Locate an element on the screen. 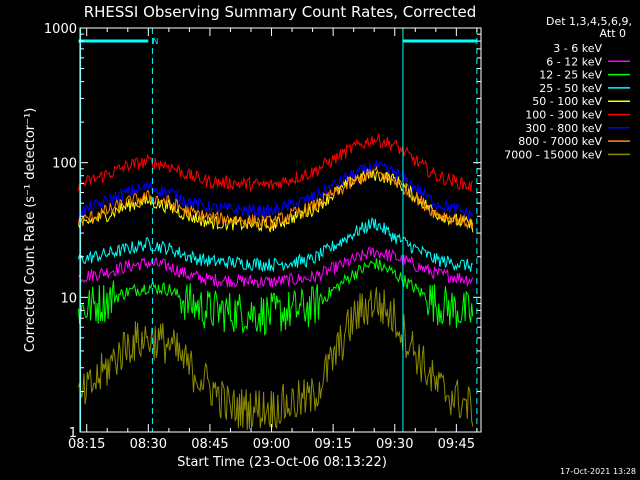 This screenshot has height=480, width=640. legend-header-line1: Det 1,3,4,5,6,9, is located at coordinates (589, 21).